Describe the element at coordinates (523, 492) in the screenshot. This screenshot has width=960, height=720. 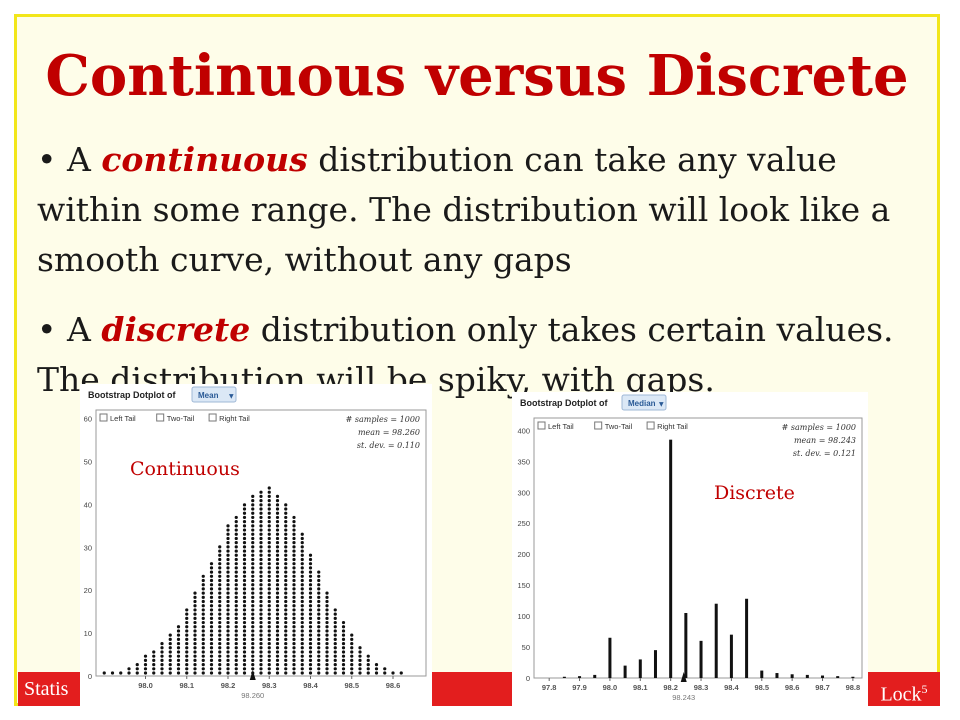
I see `y-tick-label: 300` at that location.